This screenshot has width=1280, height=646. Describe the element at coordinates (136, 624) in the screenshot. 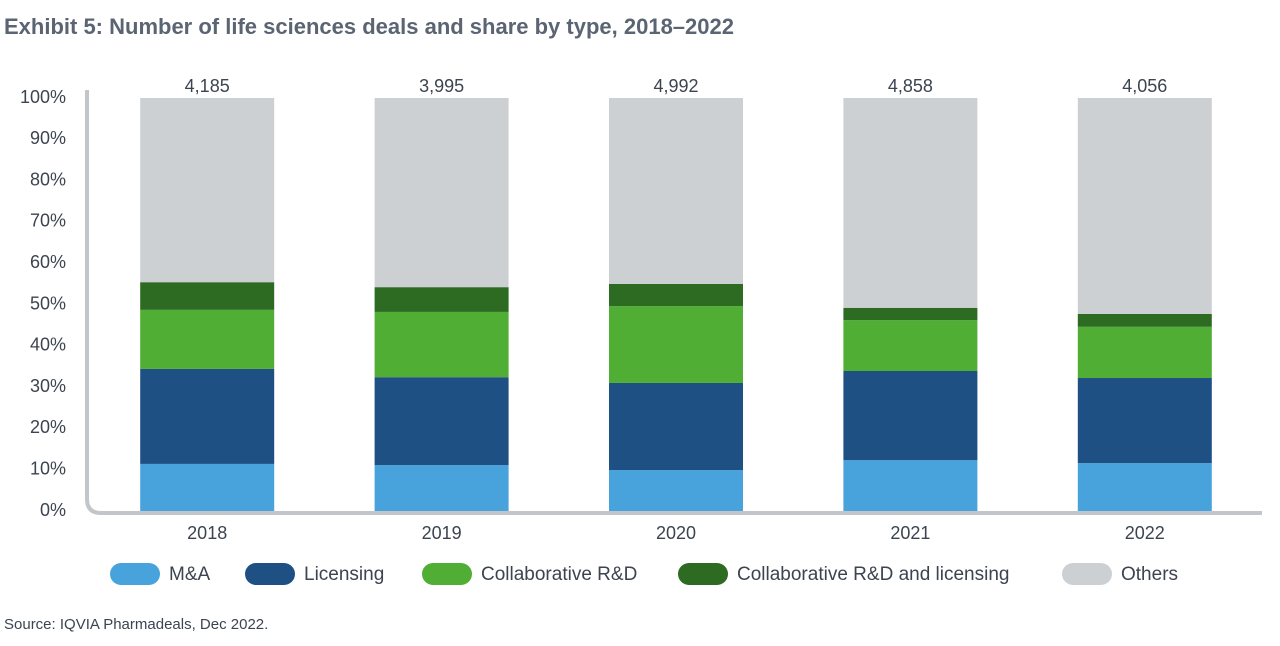

I see `source-note: Source: IQVIA Pharmadeals, Dec 2022.` at that location.